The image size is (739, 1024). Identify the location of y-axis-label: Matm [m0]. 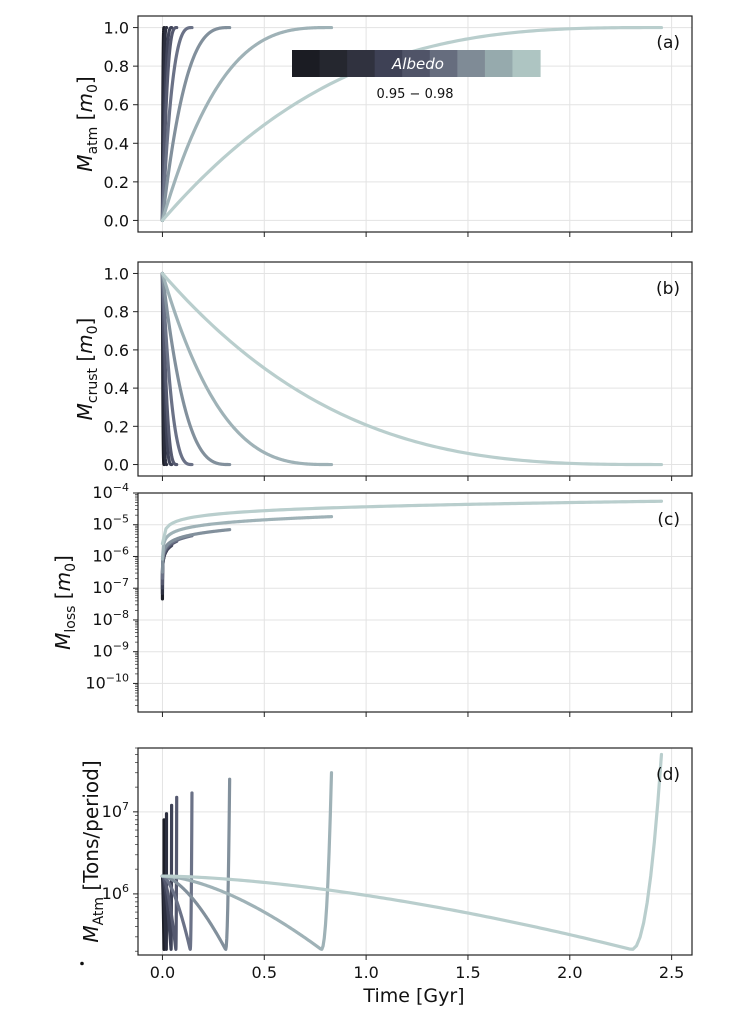
(87, 123).